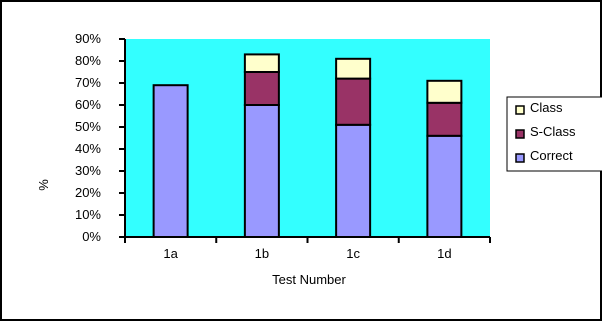  Describe the element at coordinates (88, 192) in the screenshot. I see `y-tick-label: 20%` at that location.